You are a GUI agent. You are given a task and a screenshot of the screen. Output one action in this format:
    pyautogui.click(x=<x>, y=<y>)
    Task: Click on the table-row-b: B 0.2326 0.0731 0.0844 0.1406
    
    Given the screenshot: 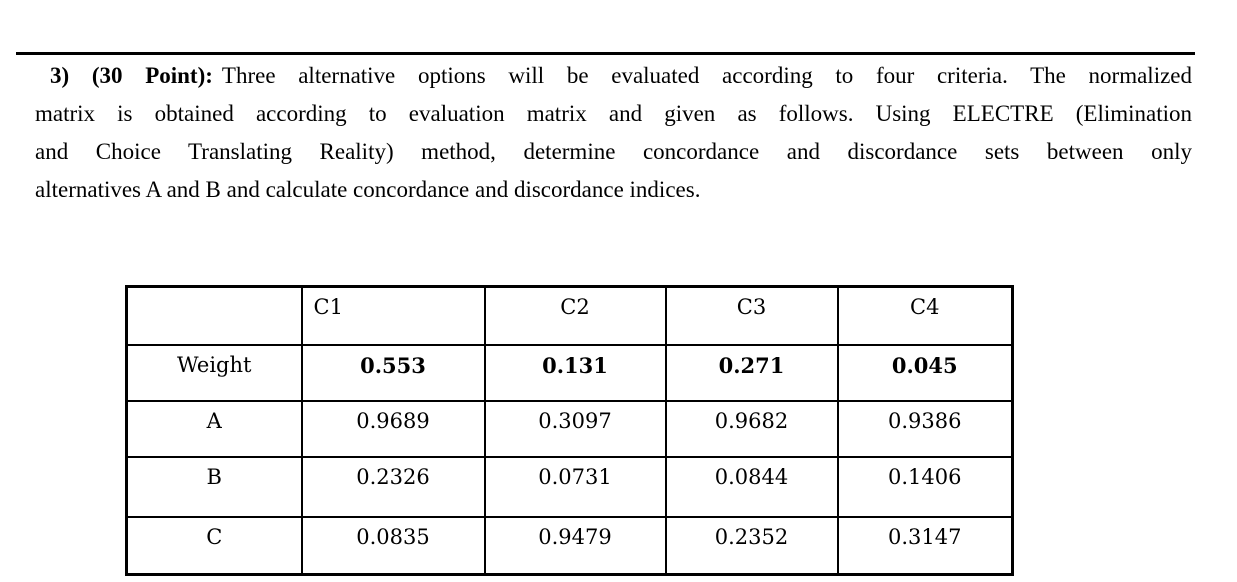 What is the action you would take?
    pyautogui.click(x=569, y=486)
    